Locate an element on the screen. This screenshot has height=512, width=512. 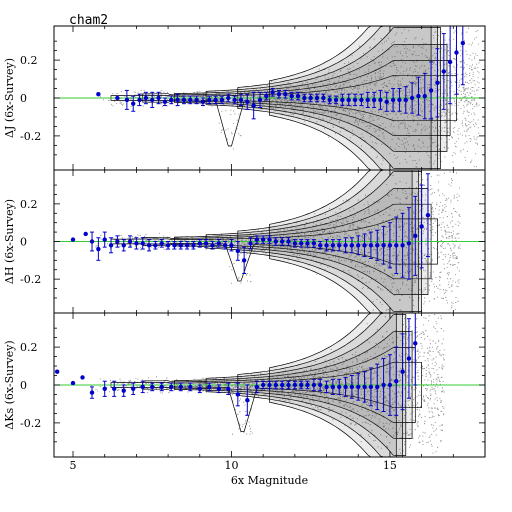
data-point is located at coordinates (146, 98).